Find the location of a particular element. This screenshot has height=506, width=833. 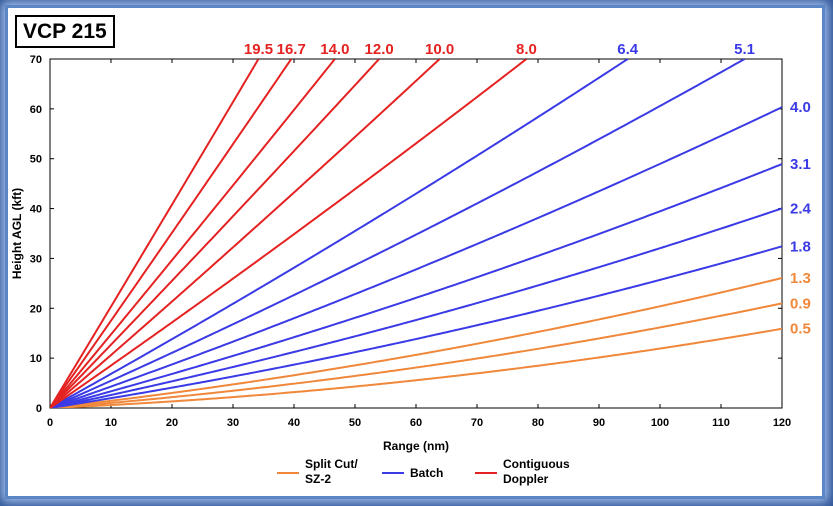

x-tick-label: 60 is located at coordinates (416, 423).